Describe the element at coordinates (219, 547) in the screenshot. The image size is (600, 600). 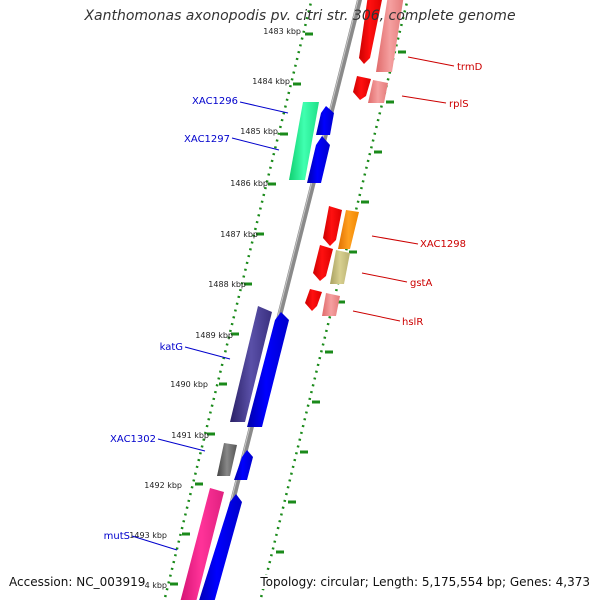
I see `gene-muts-arrow` at that location.